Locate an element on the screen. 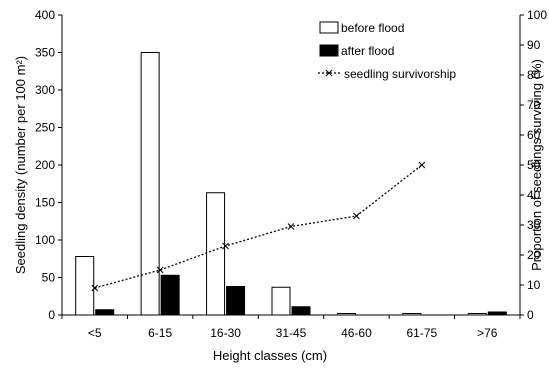 Image resolution: width=549 pixels, height=368 pixels. y-tick-label: 100 is located at coordinates (45, 240).